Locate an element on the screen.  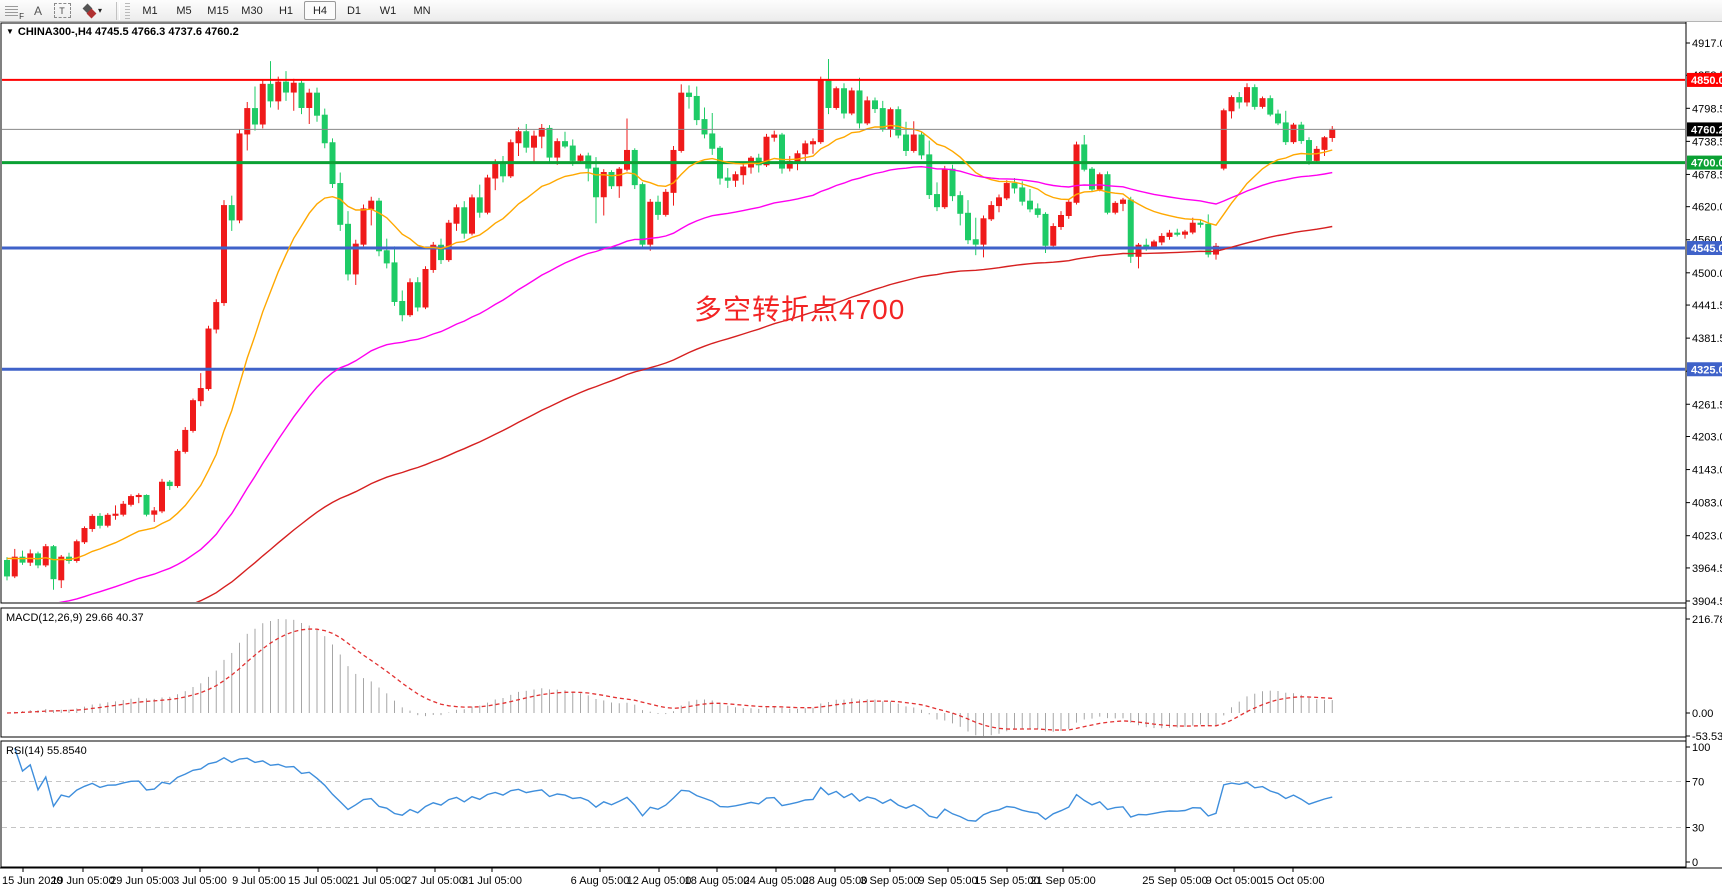
time-axis-label: 18 Aug 05:00 is located at coordinates (717, 881).